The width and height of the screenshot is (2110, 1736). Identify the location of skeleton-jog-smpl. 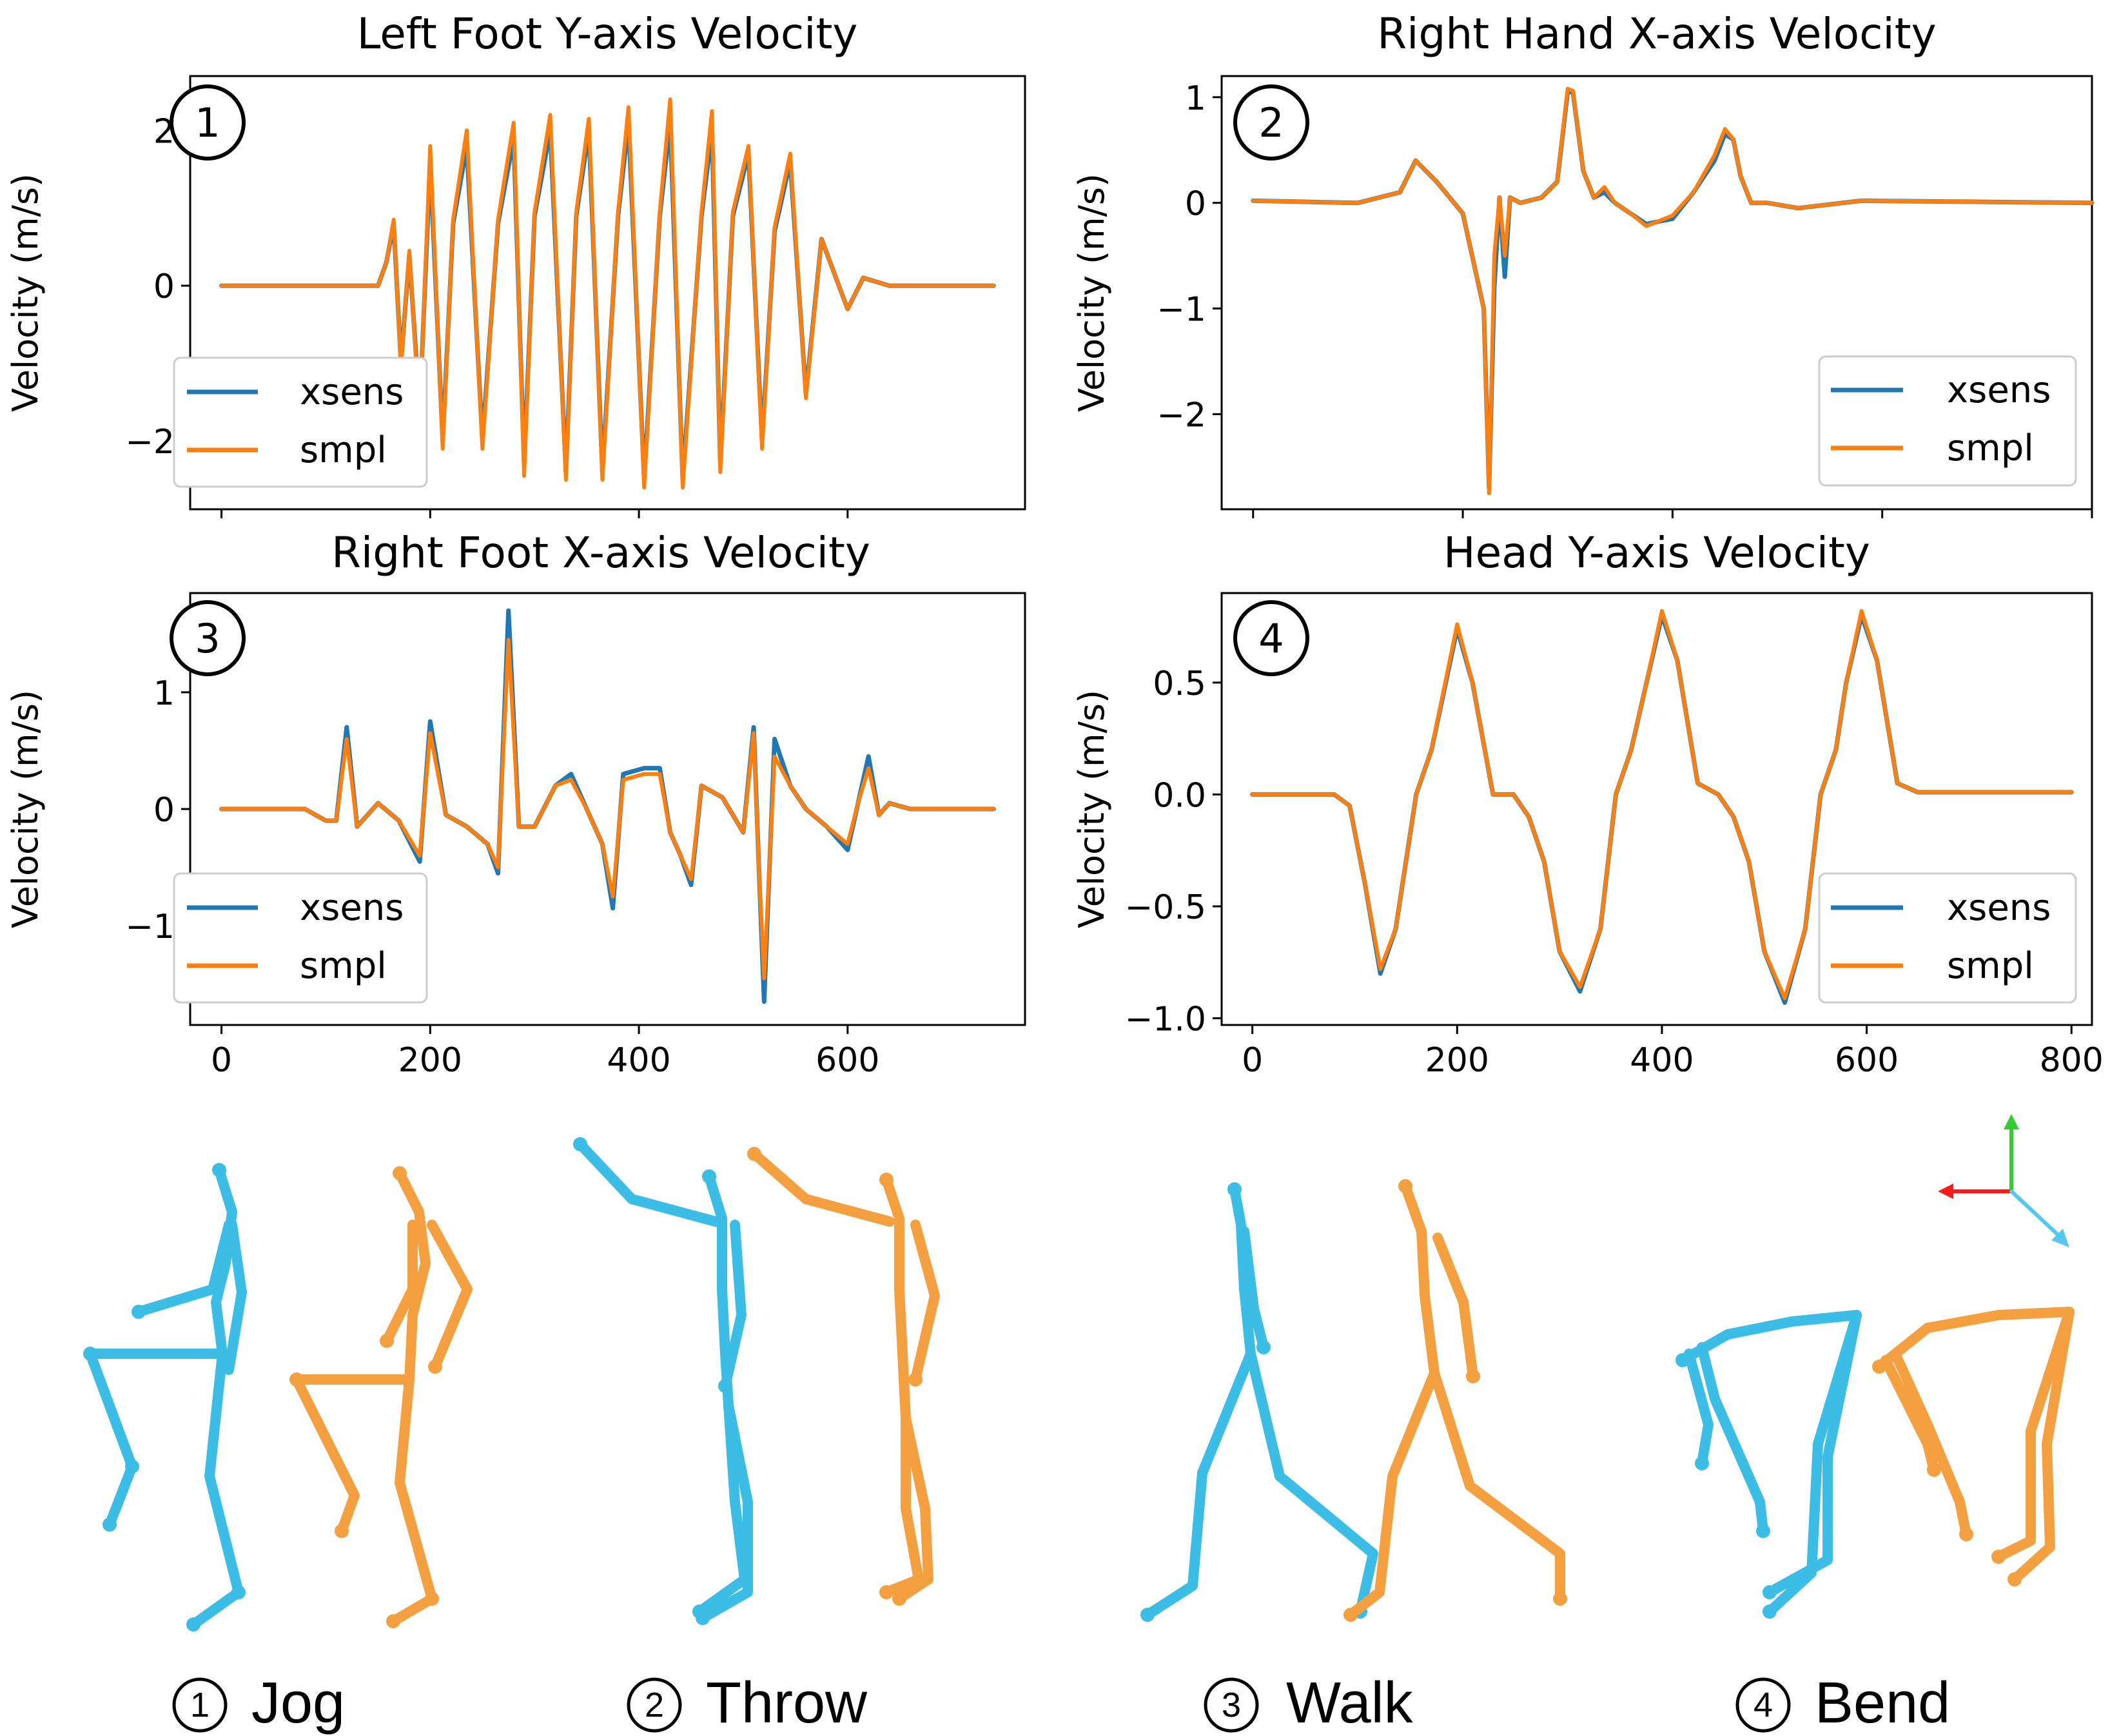
(382, 1397).